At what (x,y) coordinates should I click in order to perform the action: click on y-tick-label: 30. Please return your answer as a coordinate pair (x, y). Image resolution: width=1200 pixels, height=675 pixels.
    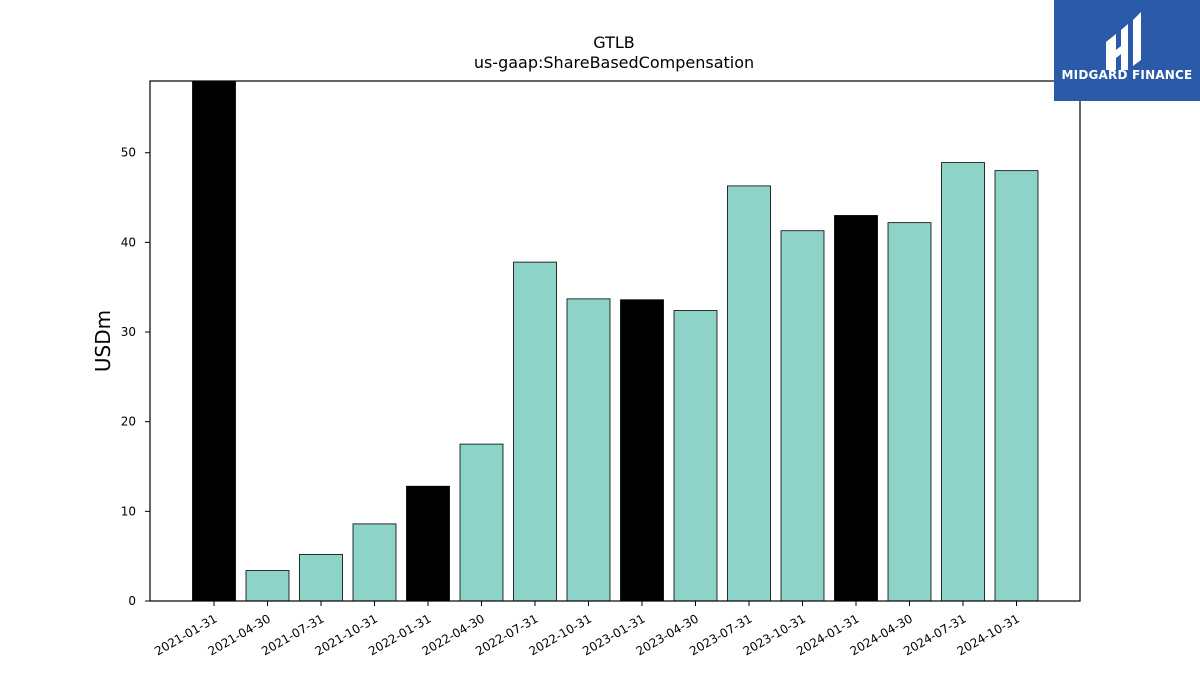
    Looking at the image, I should click on (128, 332).